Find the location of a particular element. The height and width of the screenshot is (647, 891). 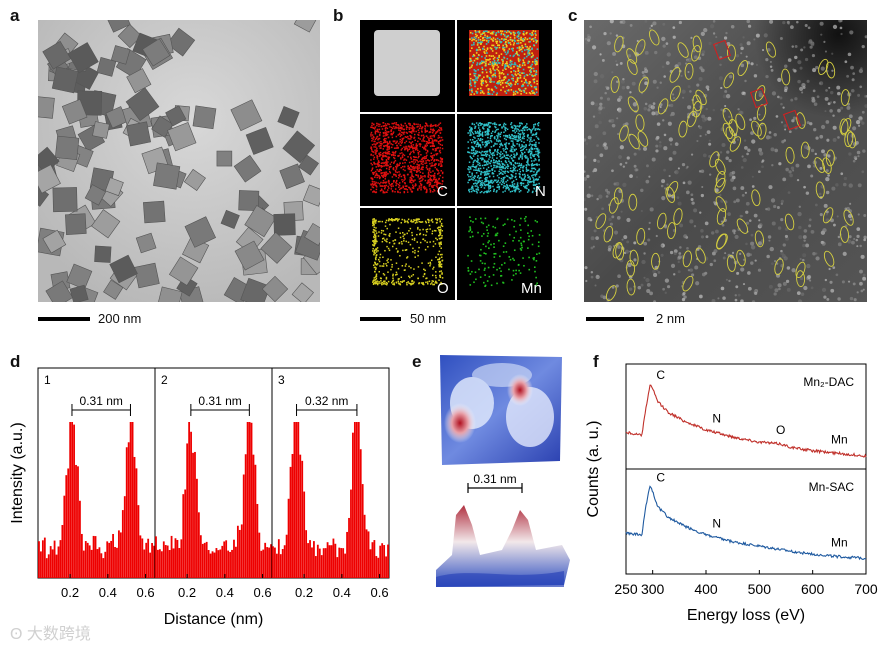

watermark: ʘ 大数跨境 is located at coordinates (50, 632).